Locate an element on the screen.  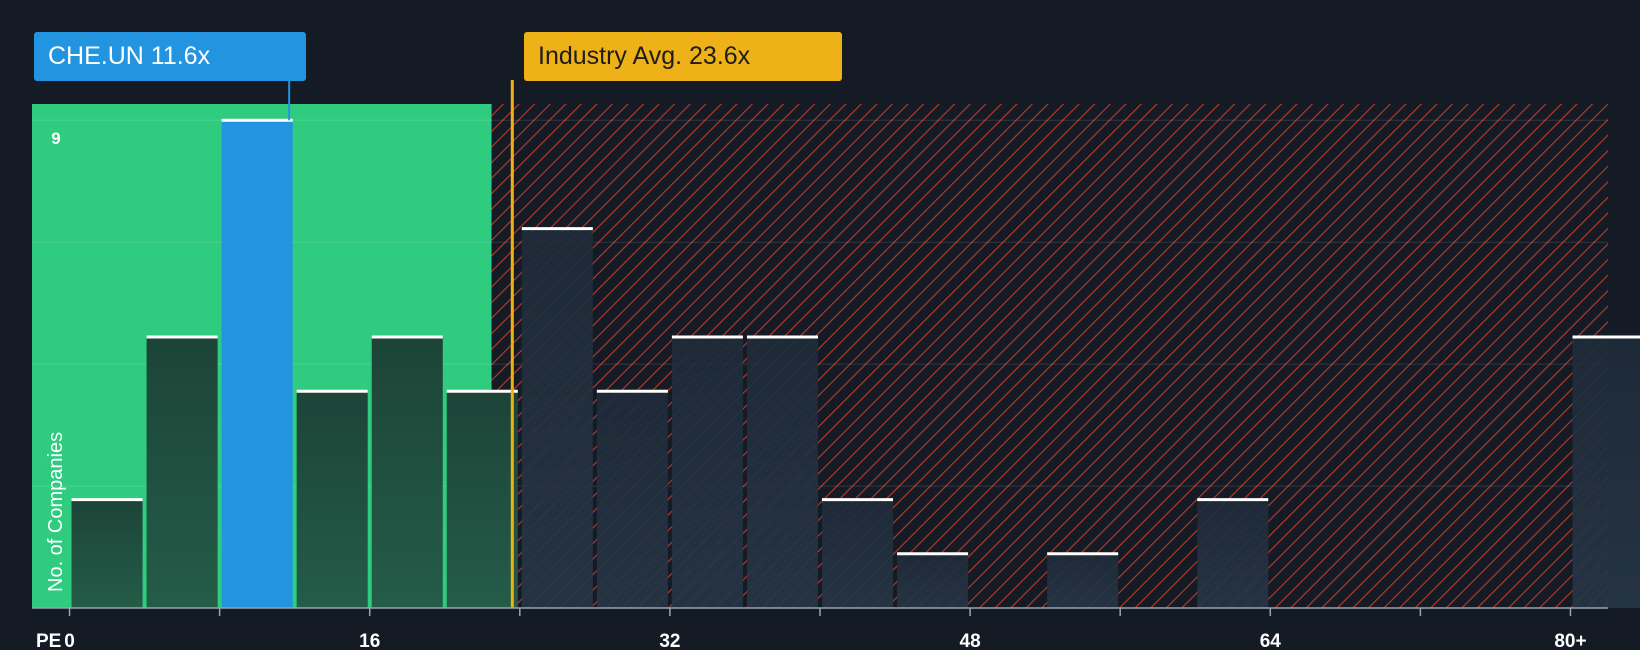
x-axis-ticks: 0 16 32 48 64 80+ is located at coordinates (825, 629).